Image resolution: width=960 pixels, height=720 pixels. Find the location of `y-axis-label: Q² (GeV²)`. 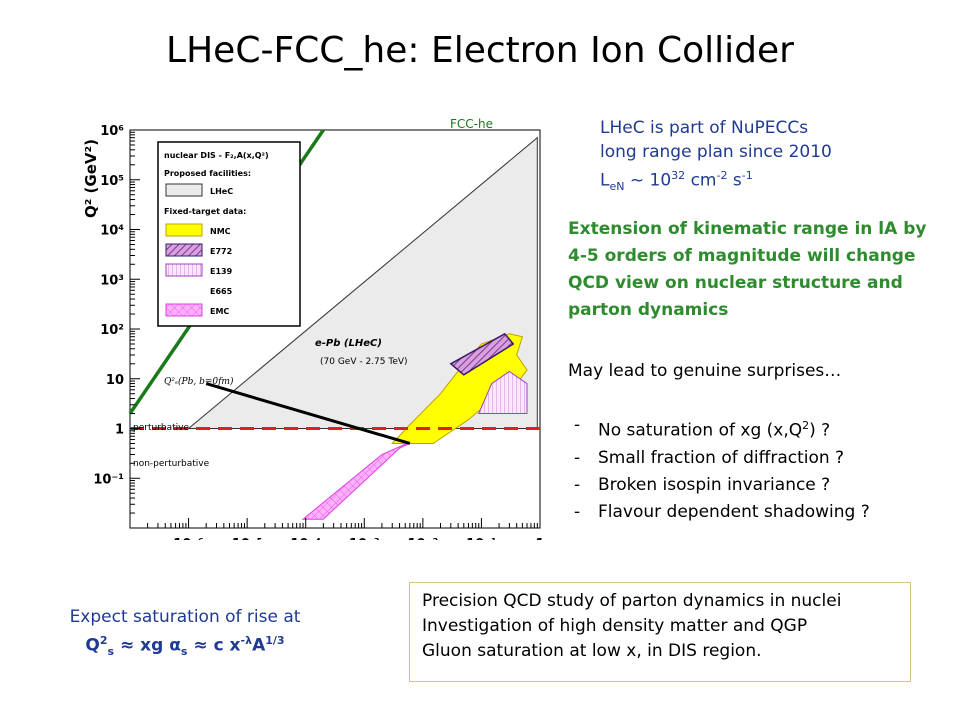

y-axis-label: Q² (GeV²) is located at coordinates (91, 178).